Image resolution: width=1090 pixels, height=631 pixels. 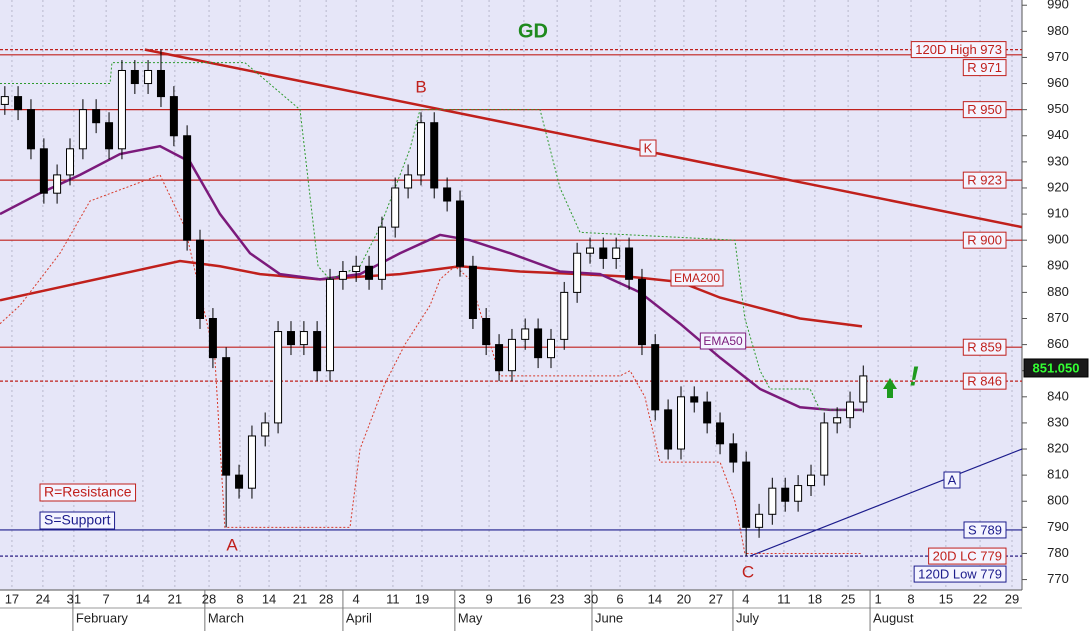 I want to click on x-tick-label: 22, so click(x=980, y=598).